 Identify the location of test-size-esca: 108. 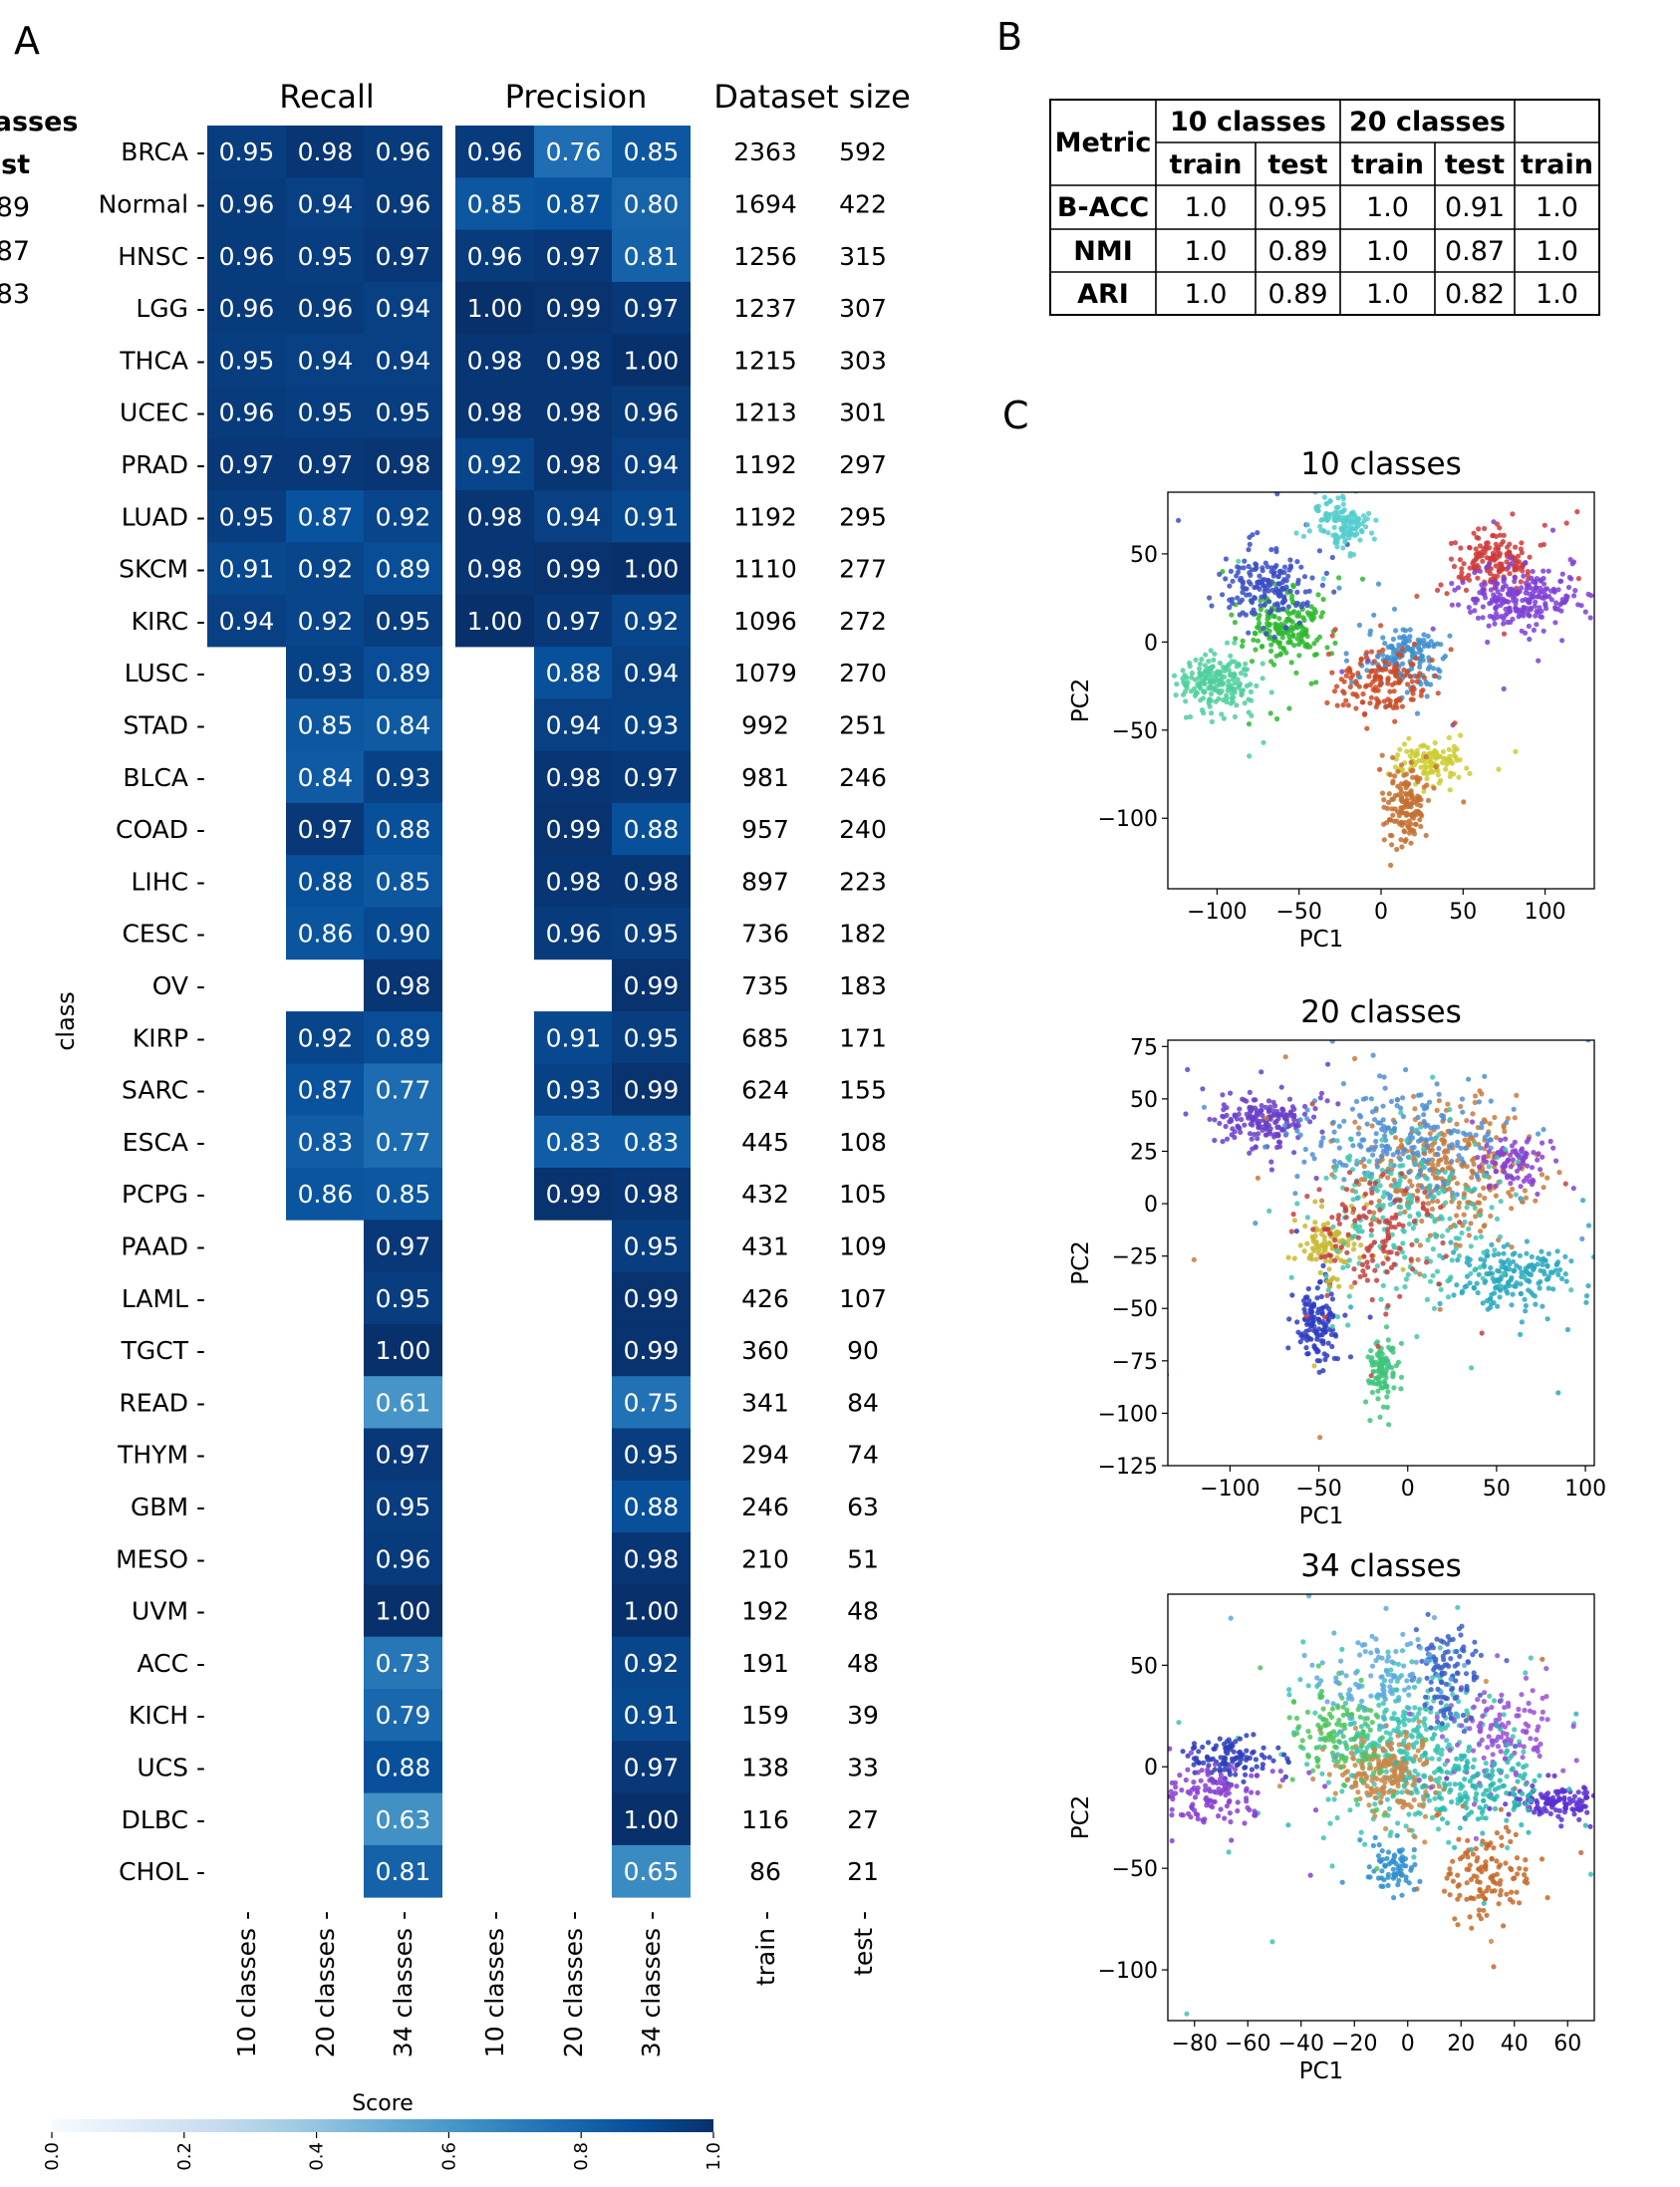
(863, 1142).